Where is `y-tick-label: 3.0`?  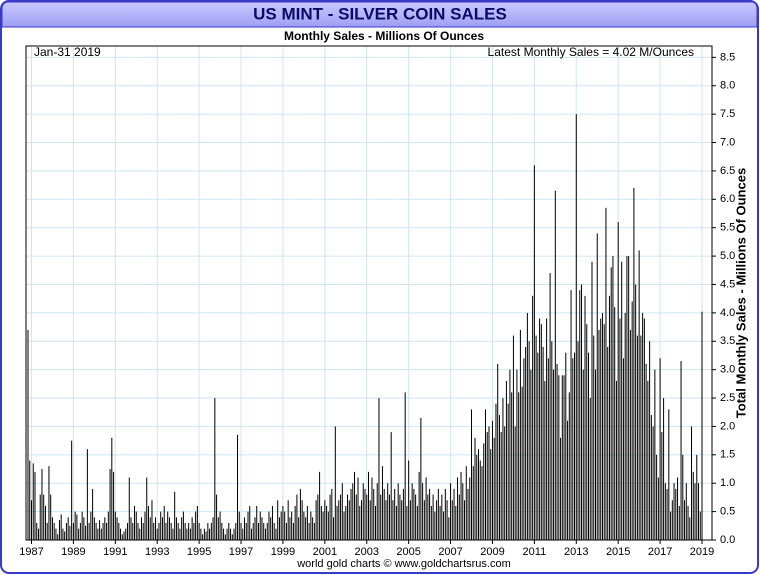 y-tick-label: 3.0 is located at coordinates (727, 370).